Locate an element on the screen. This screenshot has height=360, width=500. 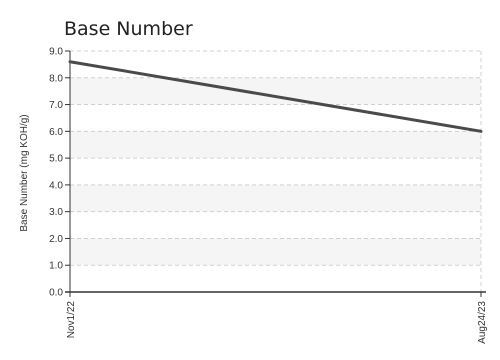
y-tick-label: 7.0 is located at coordinates (56, 105).